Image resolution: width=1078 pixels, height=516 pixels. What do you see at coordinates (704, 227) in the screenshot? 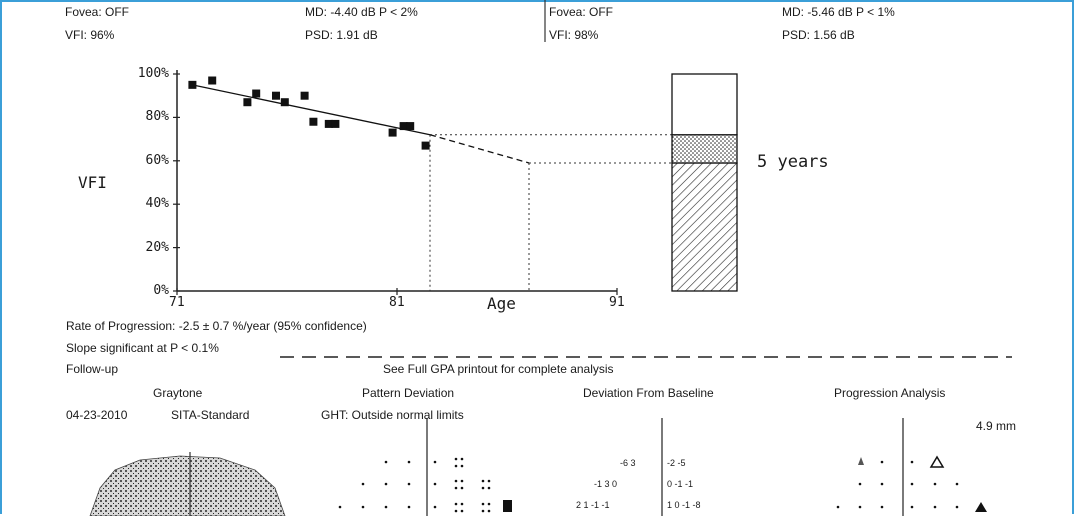
I see `projected-loss-segment` at bounding box center [704, 227].